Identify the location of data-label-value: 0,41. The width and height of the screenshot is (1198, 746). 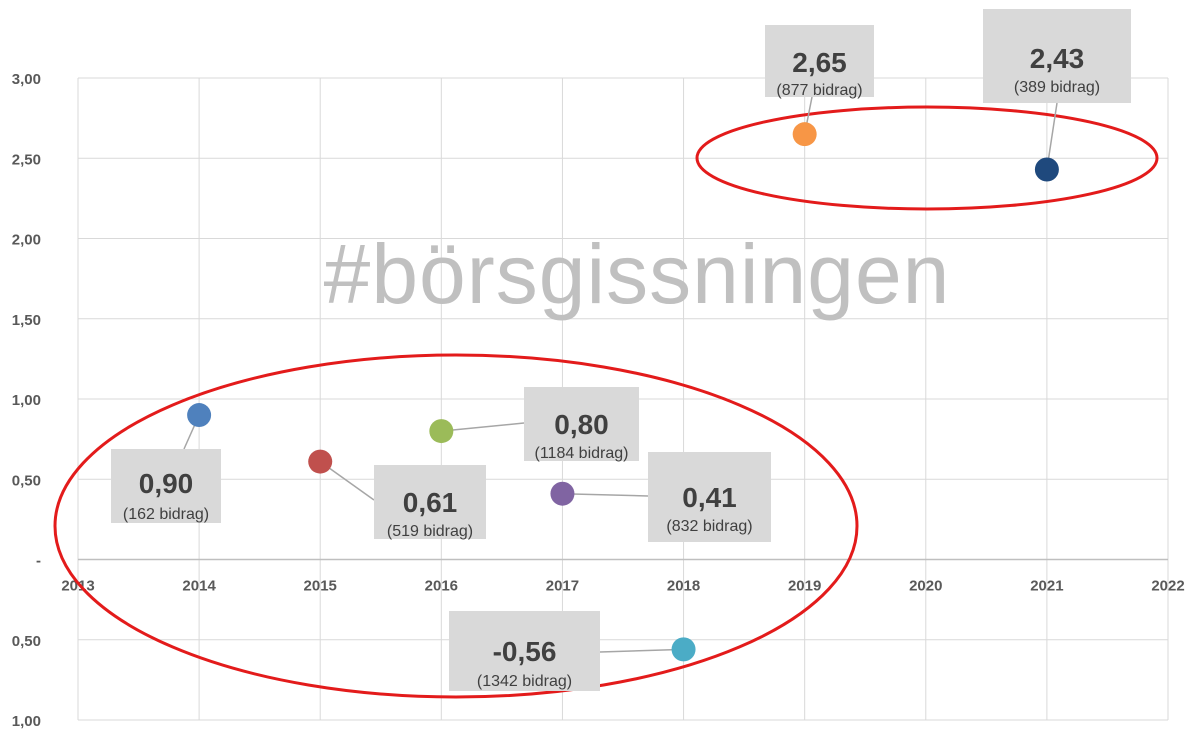
(709, 497).